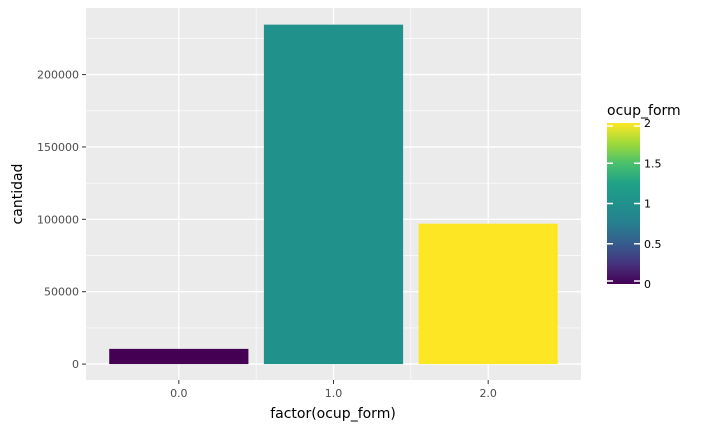 Image resolution: width=715 pixels, height=431 pixels. What do you see at coordinates (647, 284) in the screenshot?
I see `colorbar-tick-label: 0` at bounding box center [647, 284].